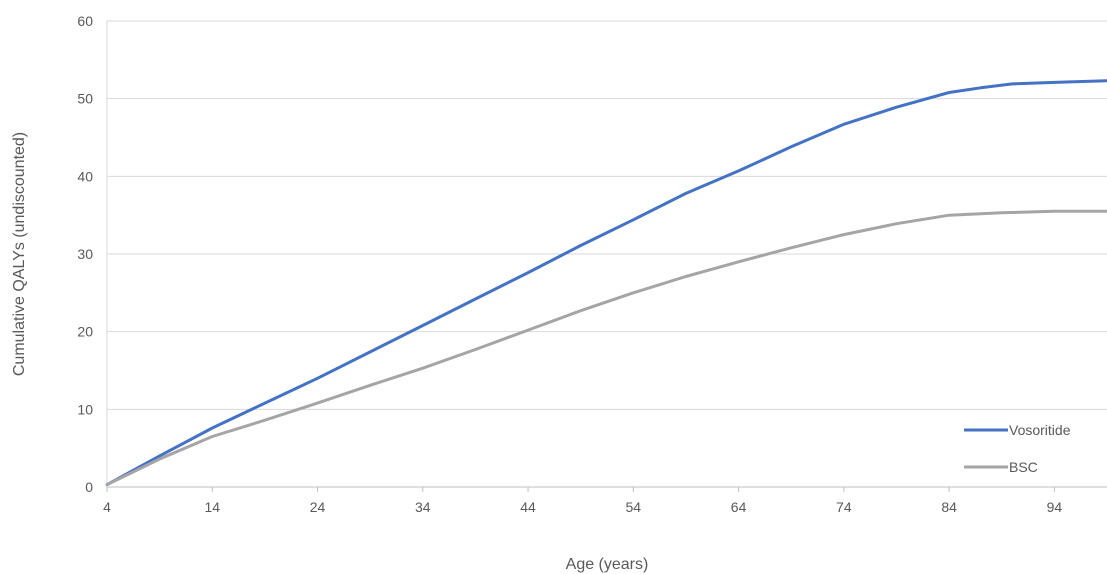 This screenshot has height=574, width=1107. I want to click on x-tick-labels: 4 14 24 34 44 54 64 74 84 94, so click(582, 507).